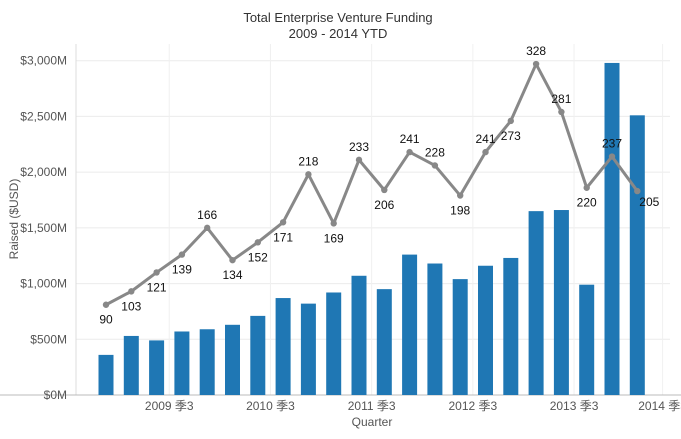 This screenshot has height=439, width=681. I want to click on data-label: 198, so click(460, 211).